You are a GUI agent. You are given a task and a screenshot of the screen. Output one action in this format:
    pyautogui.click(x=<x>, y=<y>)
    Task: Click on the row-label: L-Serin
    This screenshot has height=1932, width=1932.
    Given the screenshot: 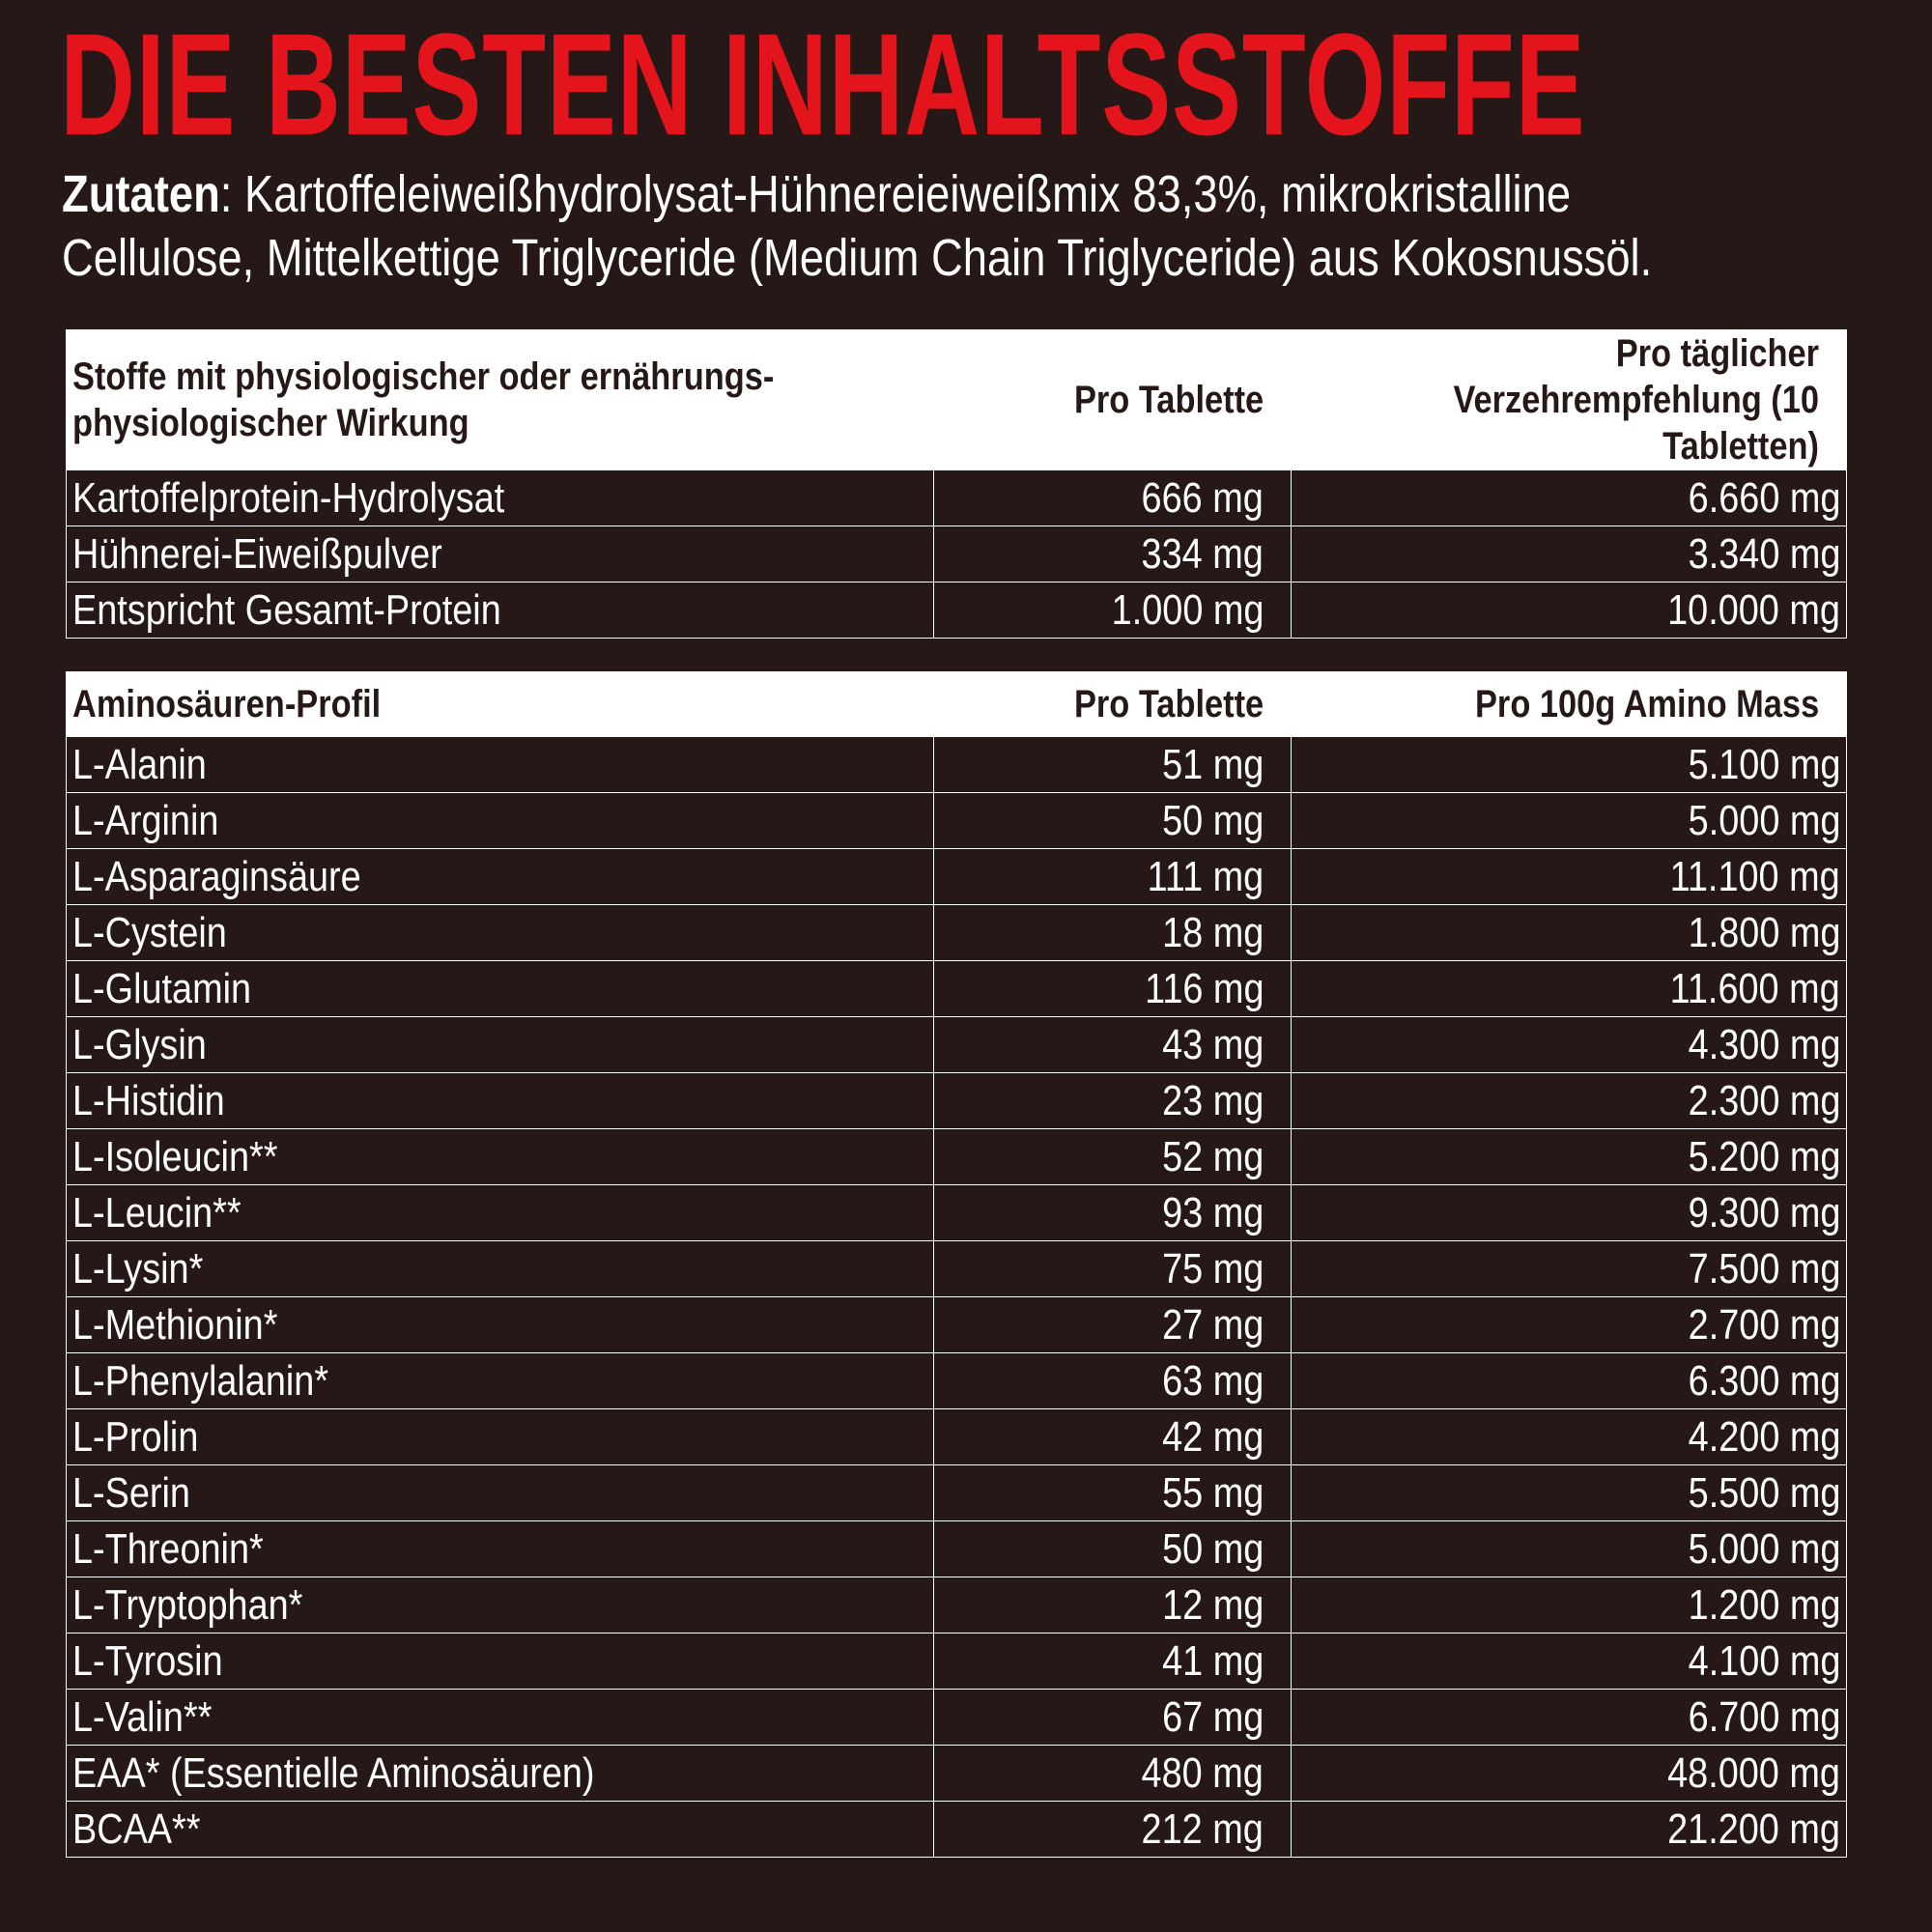 What is the action you would take?
    pyautogui.click(x=500, y=1492)
    